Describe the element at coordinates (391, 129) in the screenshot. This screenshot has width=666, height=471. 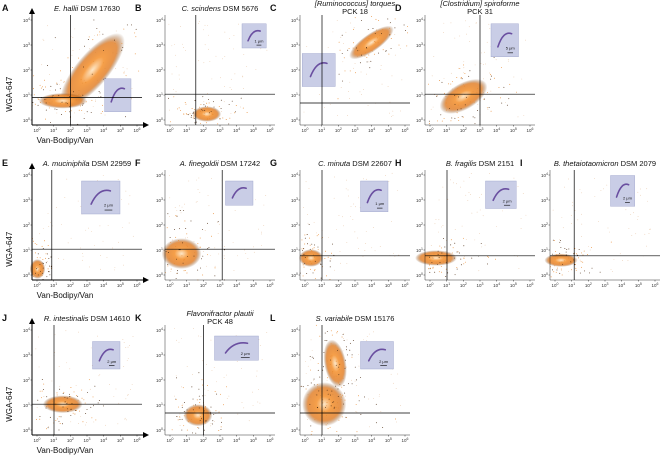
I see `tick-exponent: 5` at that location.